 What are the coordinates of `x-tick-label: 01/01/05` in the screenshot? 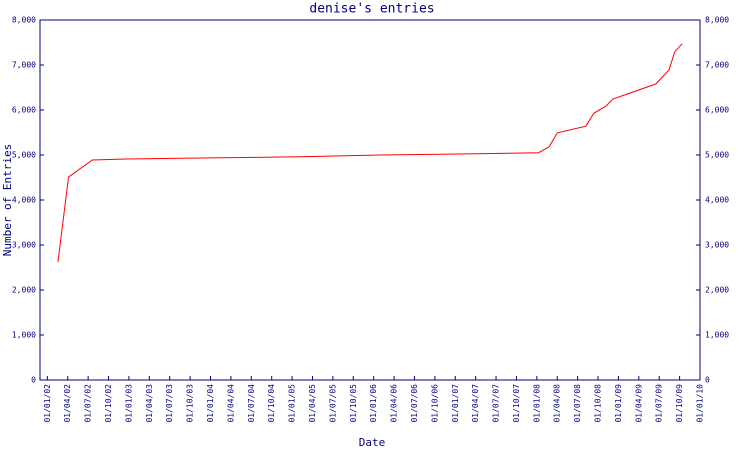 It's located at (292, 403).